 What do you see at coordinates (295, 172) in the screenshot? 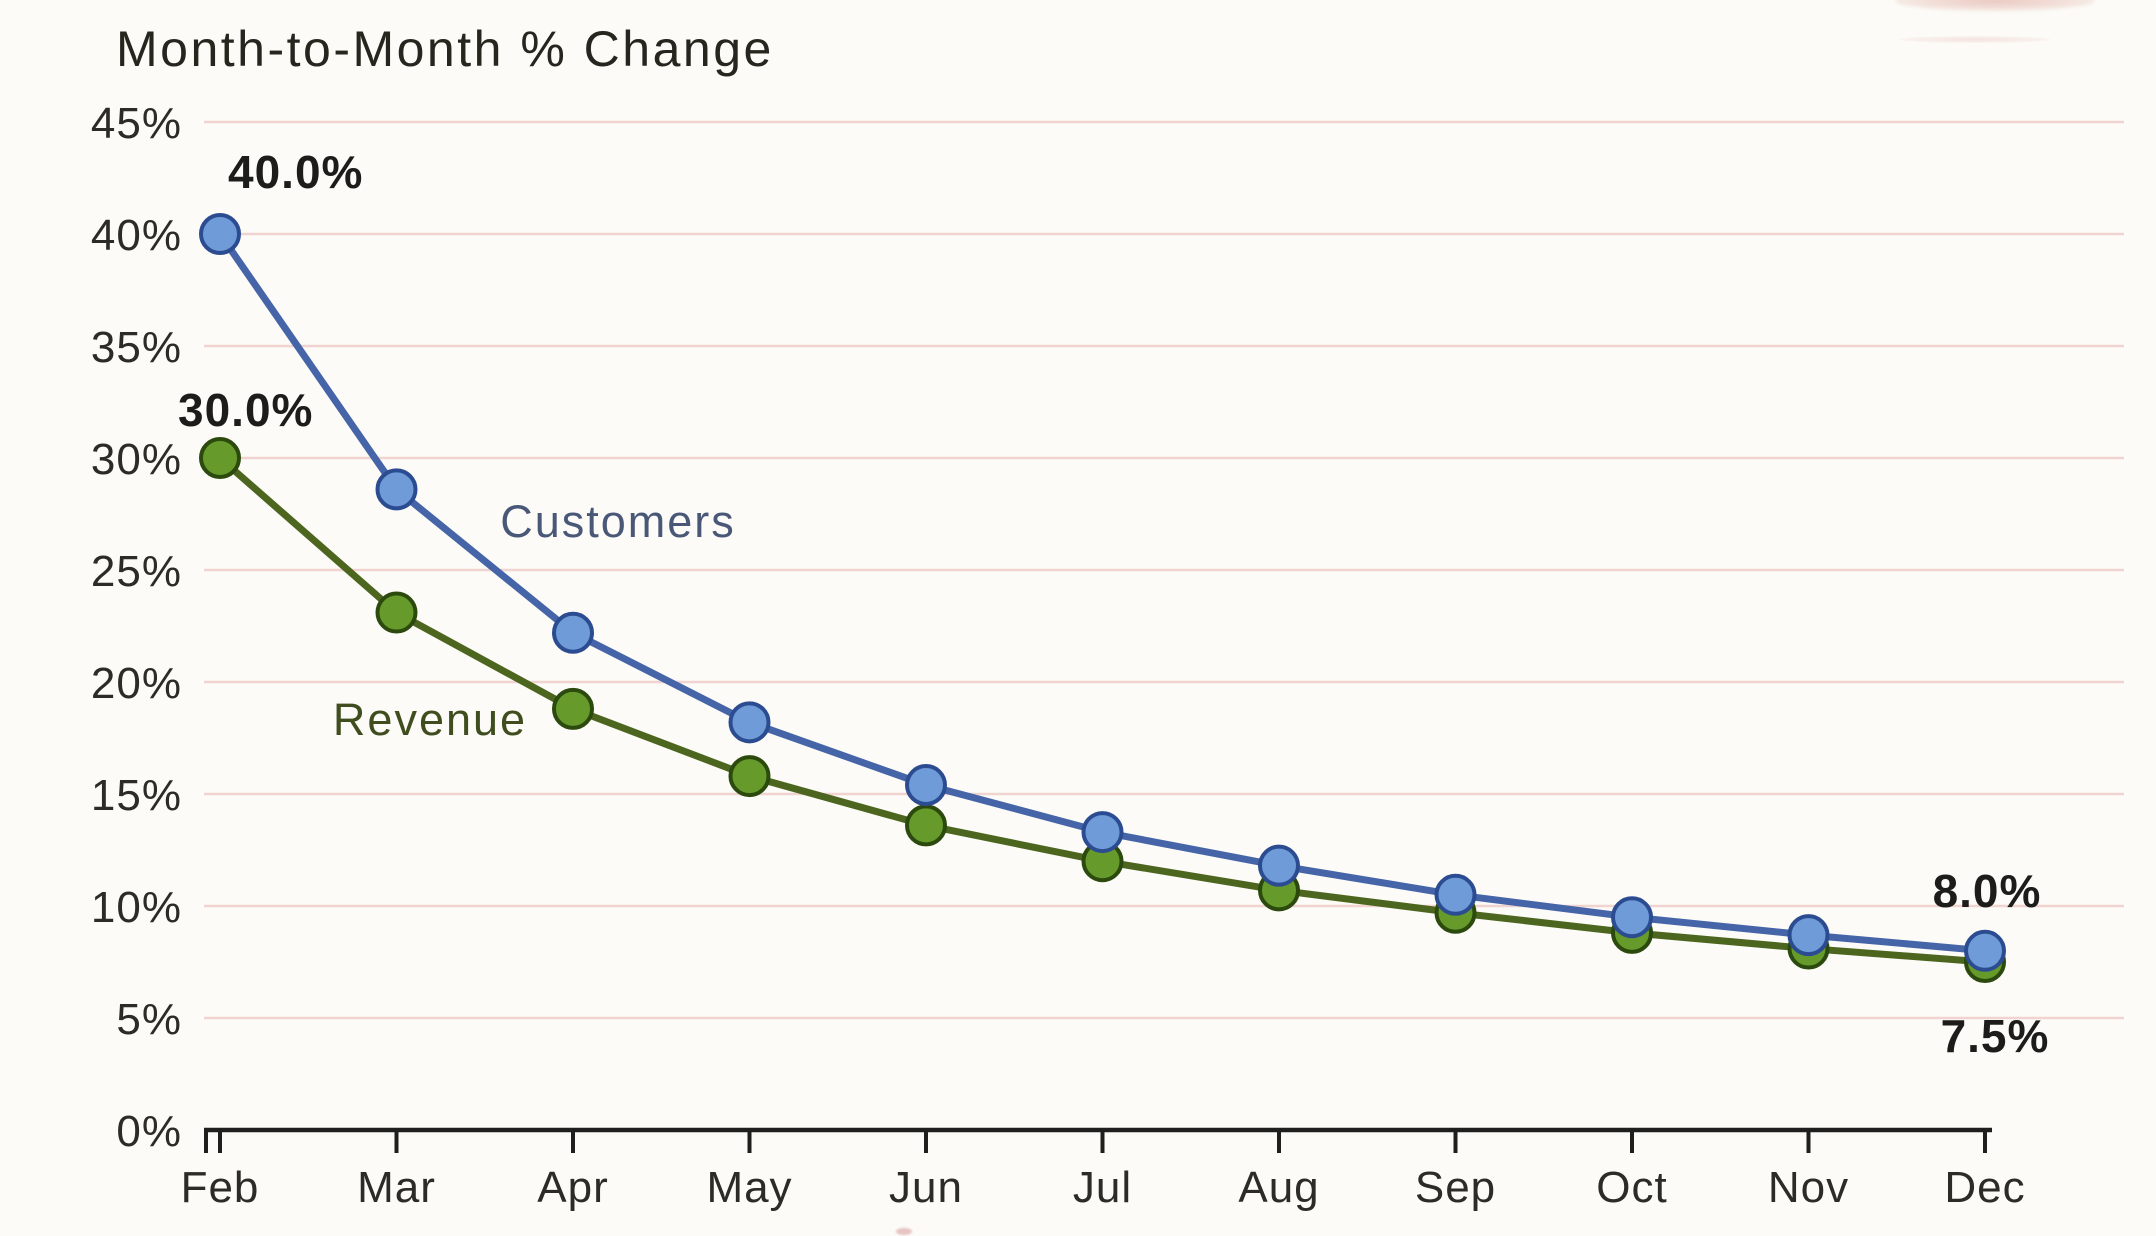
I see `data-label-customers-feb: 40.0%` at bounding box center [295, 172].